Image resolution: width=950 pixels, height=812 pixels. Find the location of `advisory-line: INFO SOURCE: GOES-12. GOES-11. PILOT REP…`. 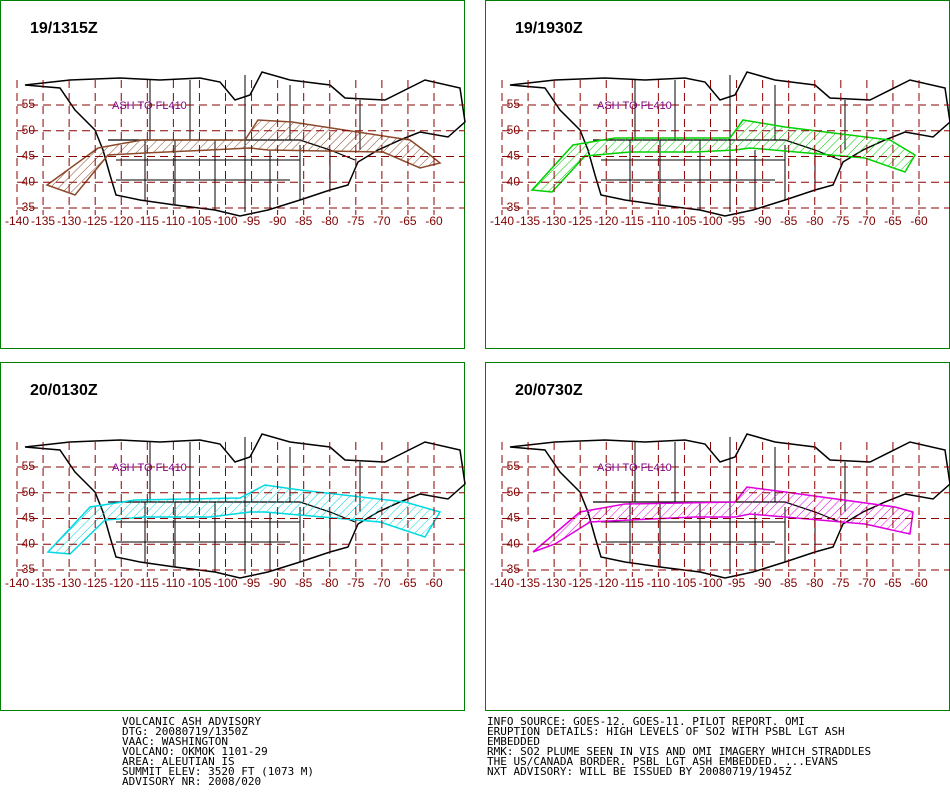

advisory-line: INFO SOURCE: GOES-12. GOES-11. PILOT REP… is located at coordinates (646, 721).